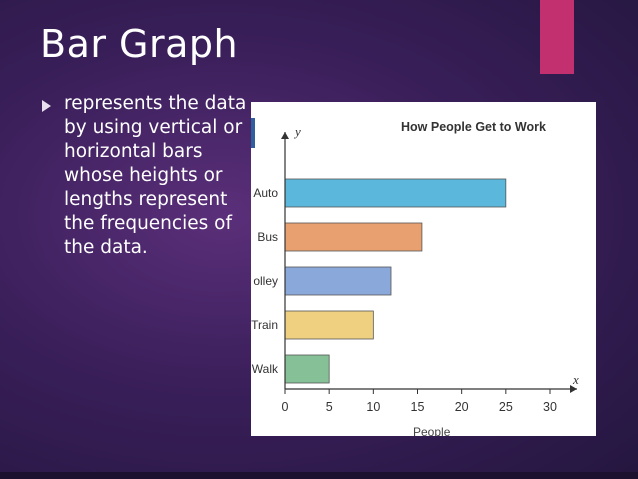  What do you see at coordinates (473, 127) in the screenshot?
I see `chart-title: How People Get to Work` at bounding box center [473, 127].